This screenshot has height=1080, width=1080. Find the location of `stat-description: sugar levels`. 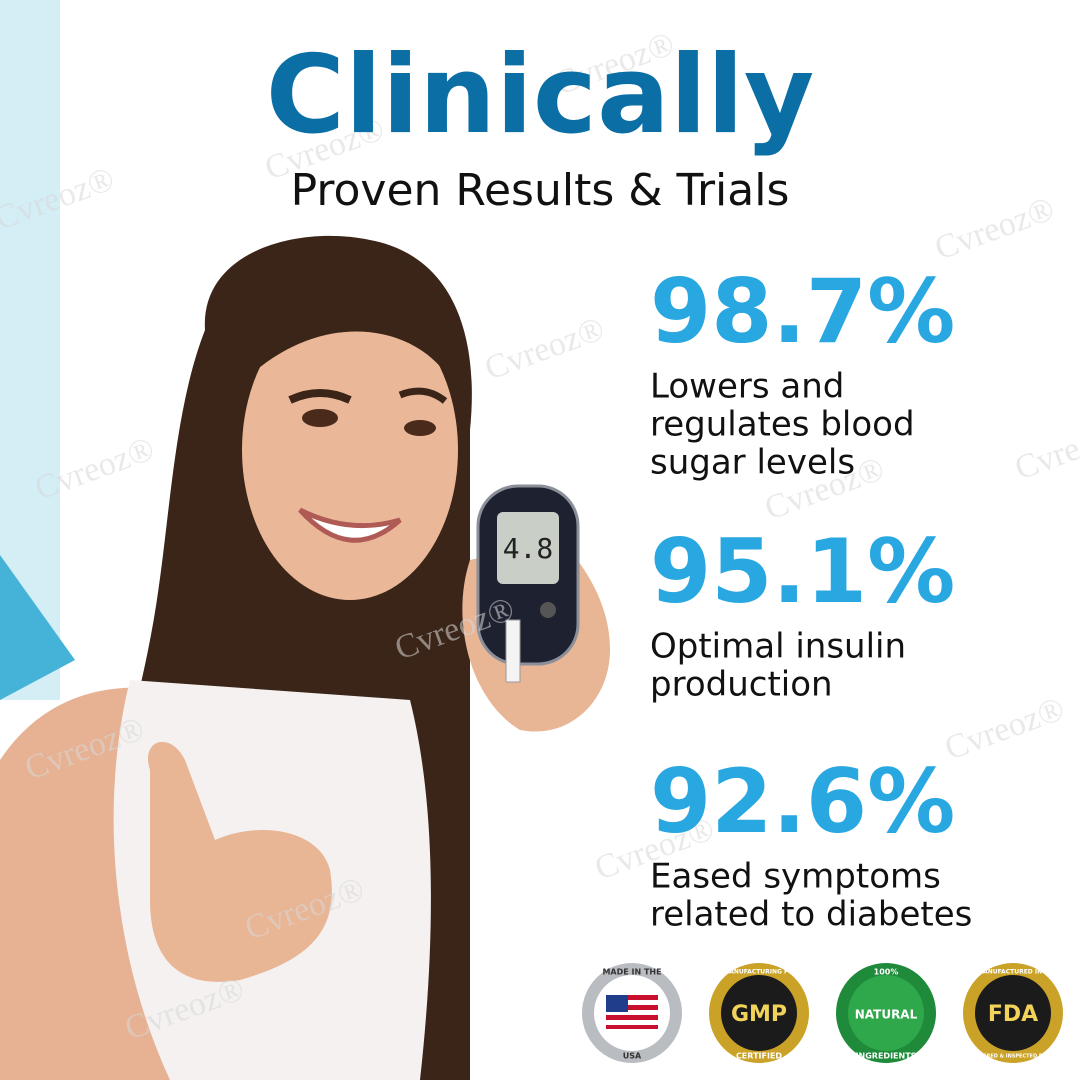

stat-description: sugar levels is located at coordinates (752, 463).